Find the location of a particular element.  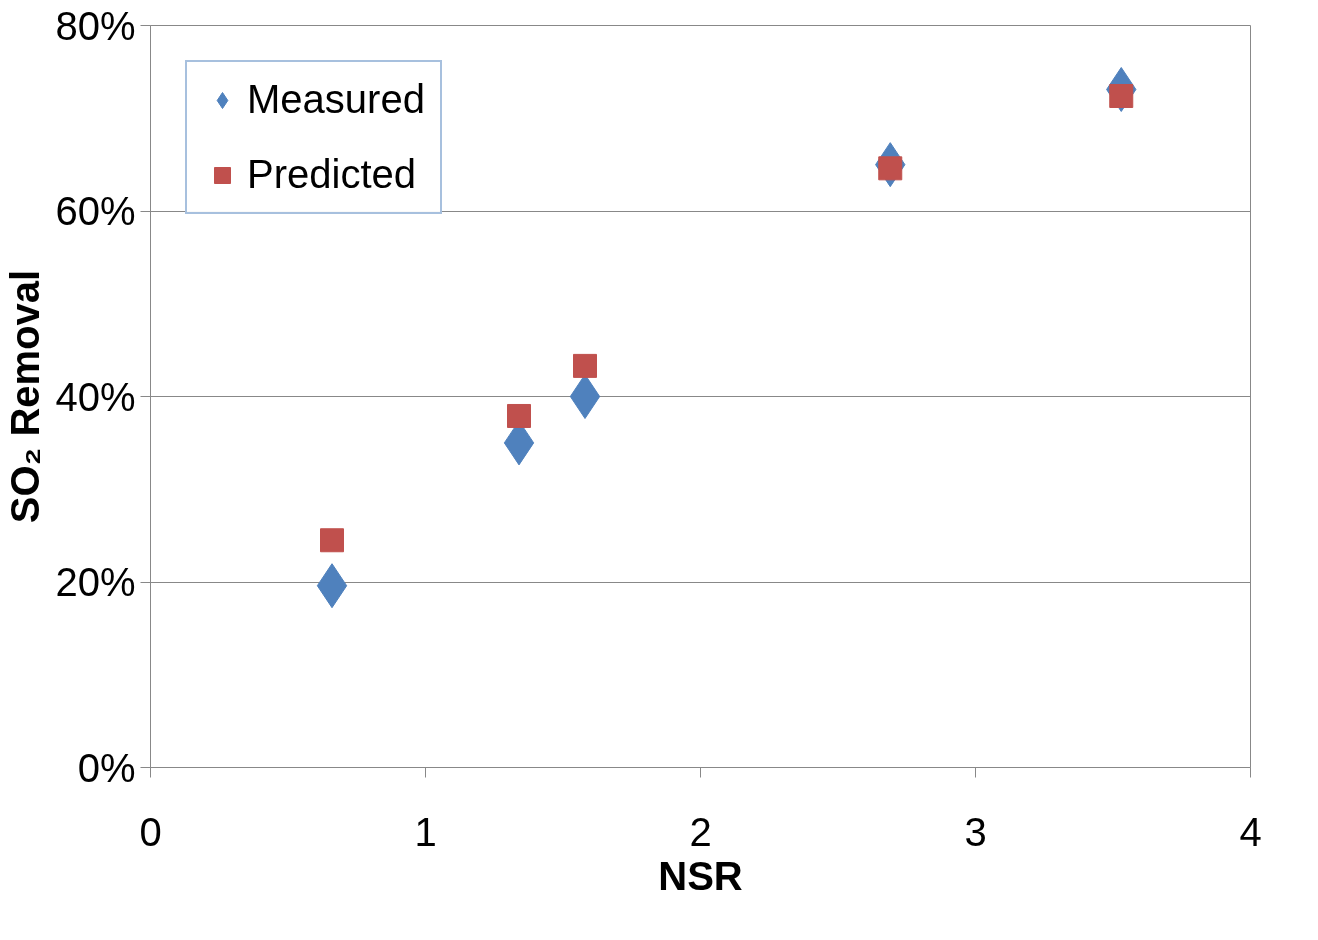

legend-label: Measured is located at coordinates (336, 99).